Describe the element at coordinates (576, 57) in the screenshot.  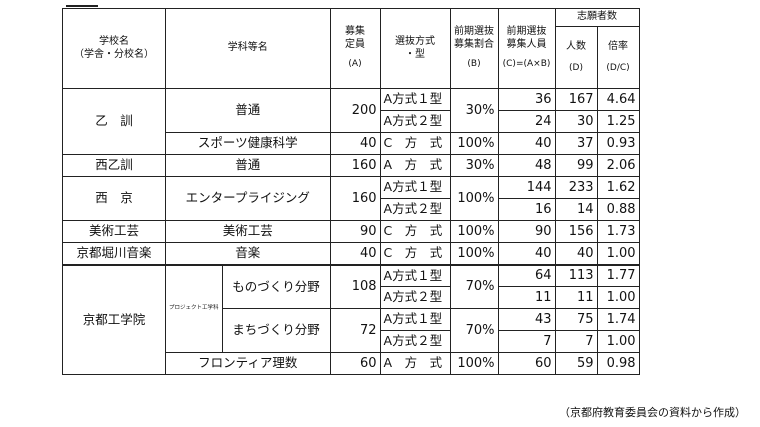
I see `header-applicants: 人数 (D)` at that location.